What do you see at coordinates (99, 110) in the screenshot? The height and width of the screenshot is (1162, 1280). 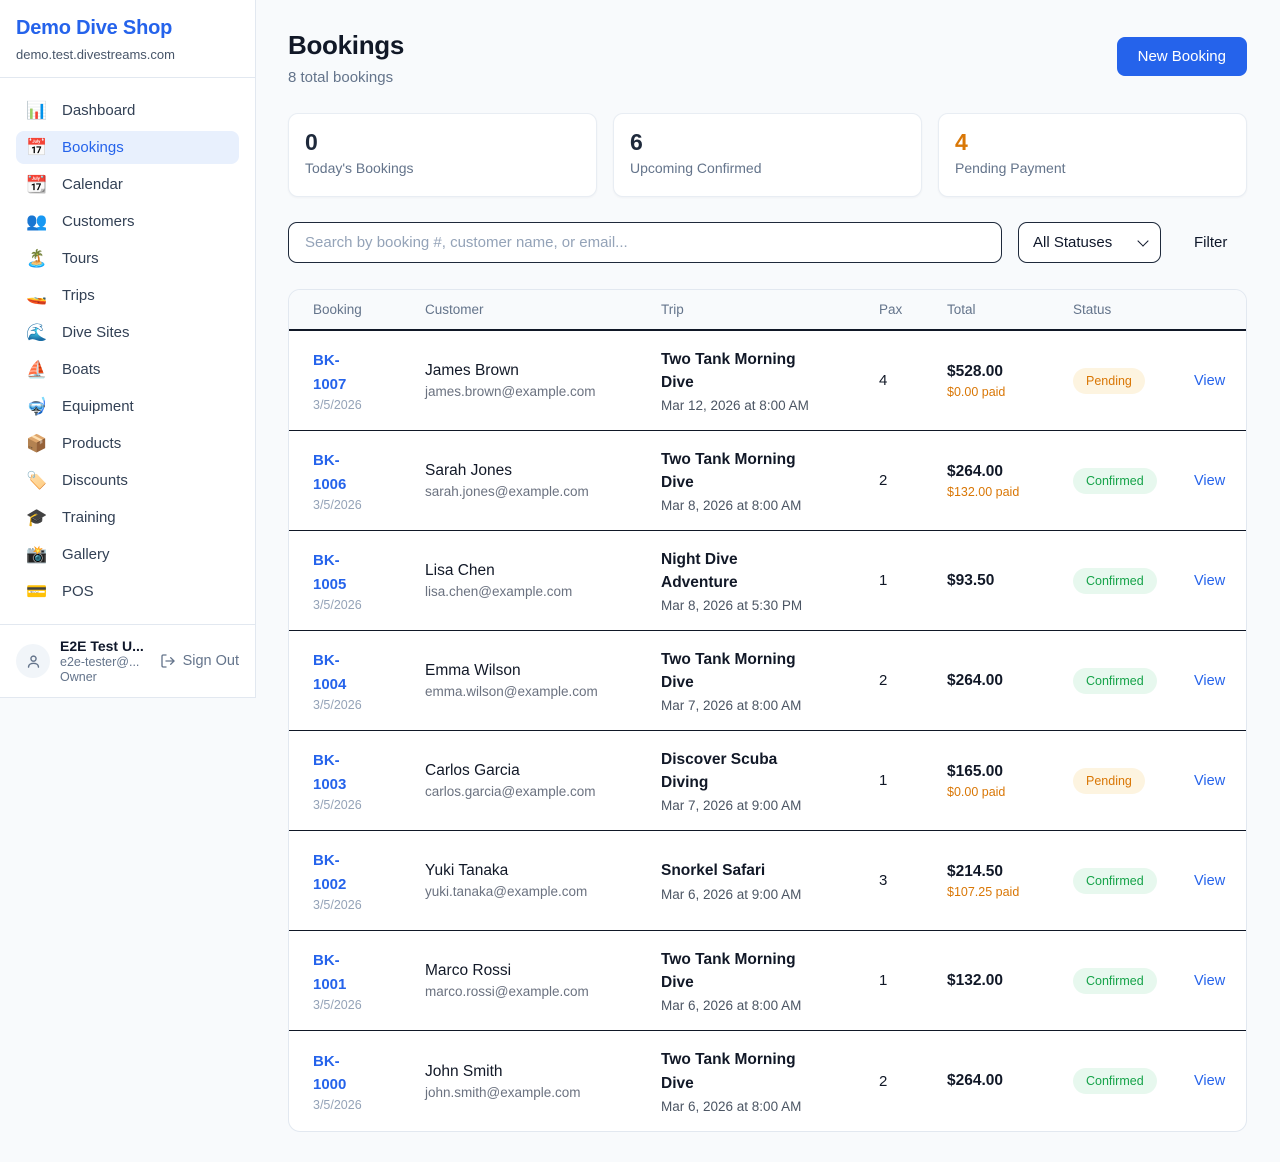 I see `sidebar-item-label: Dashboard` at bounding box center [99, 110].